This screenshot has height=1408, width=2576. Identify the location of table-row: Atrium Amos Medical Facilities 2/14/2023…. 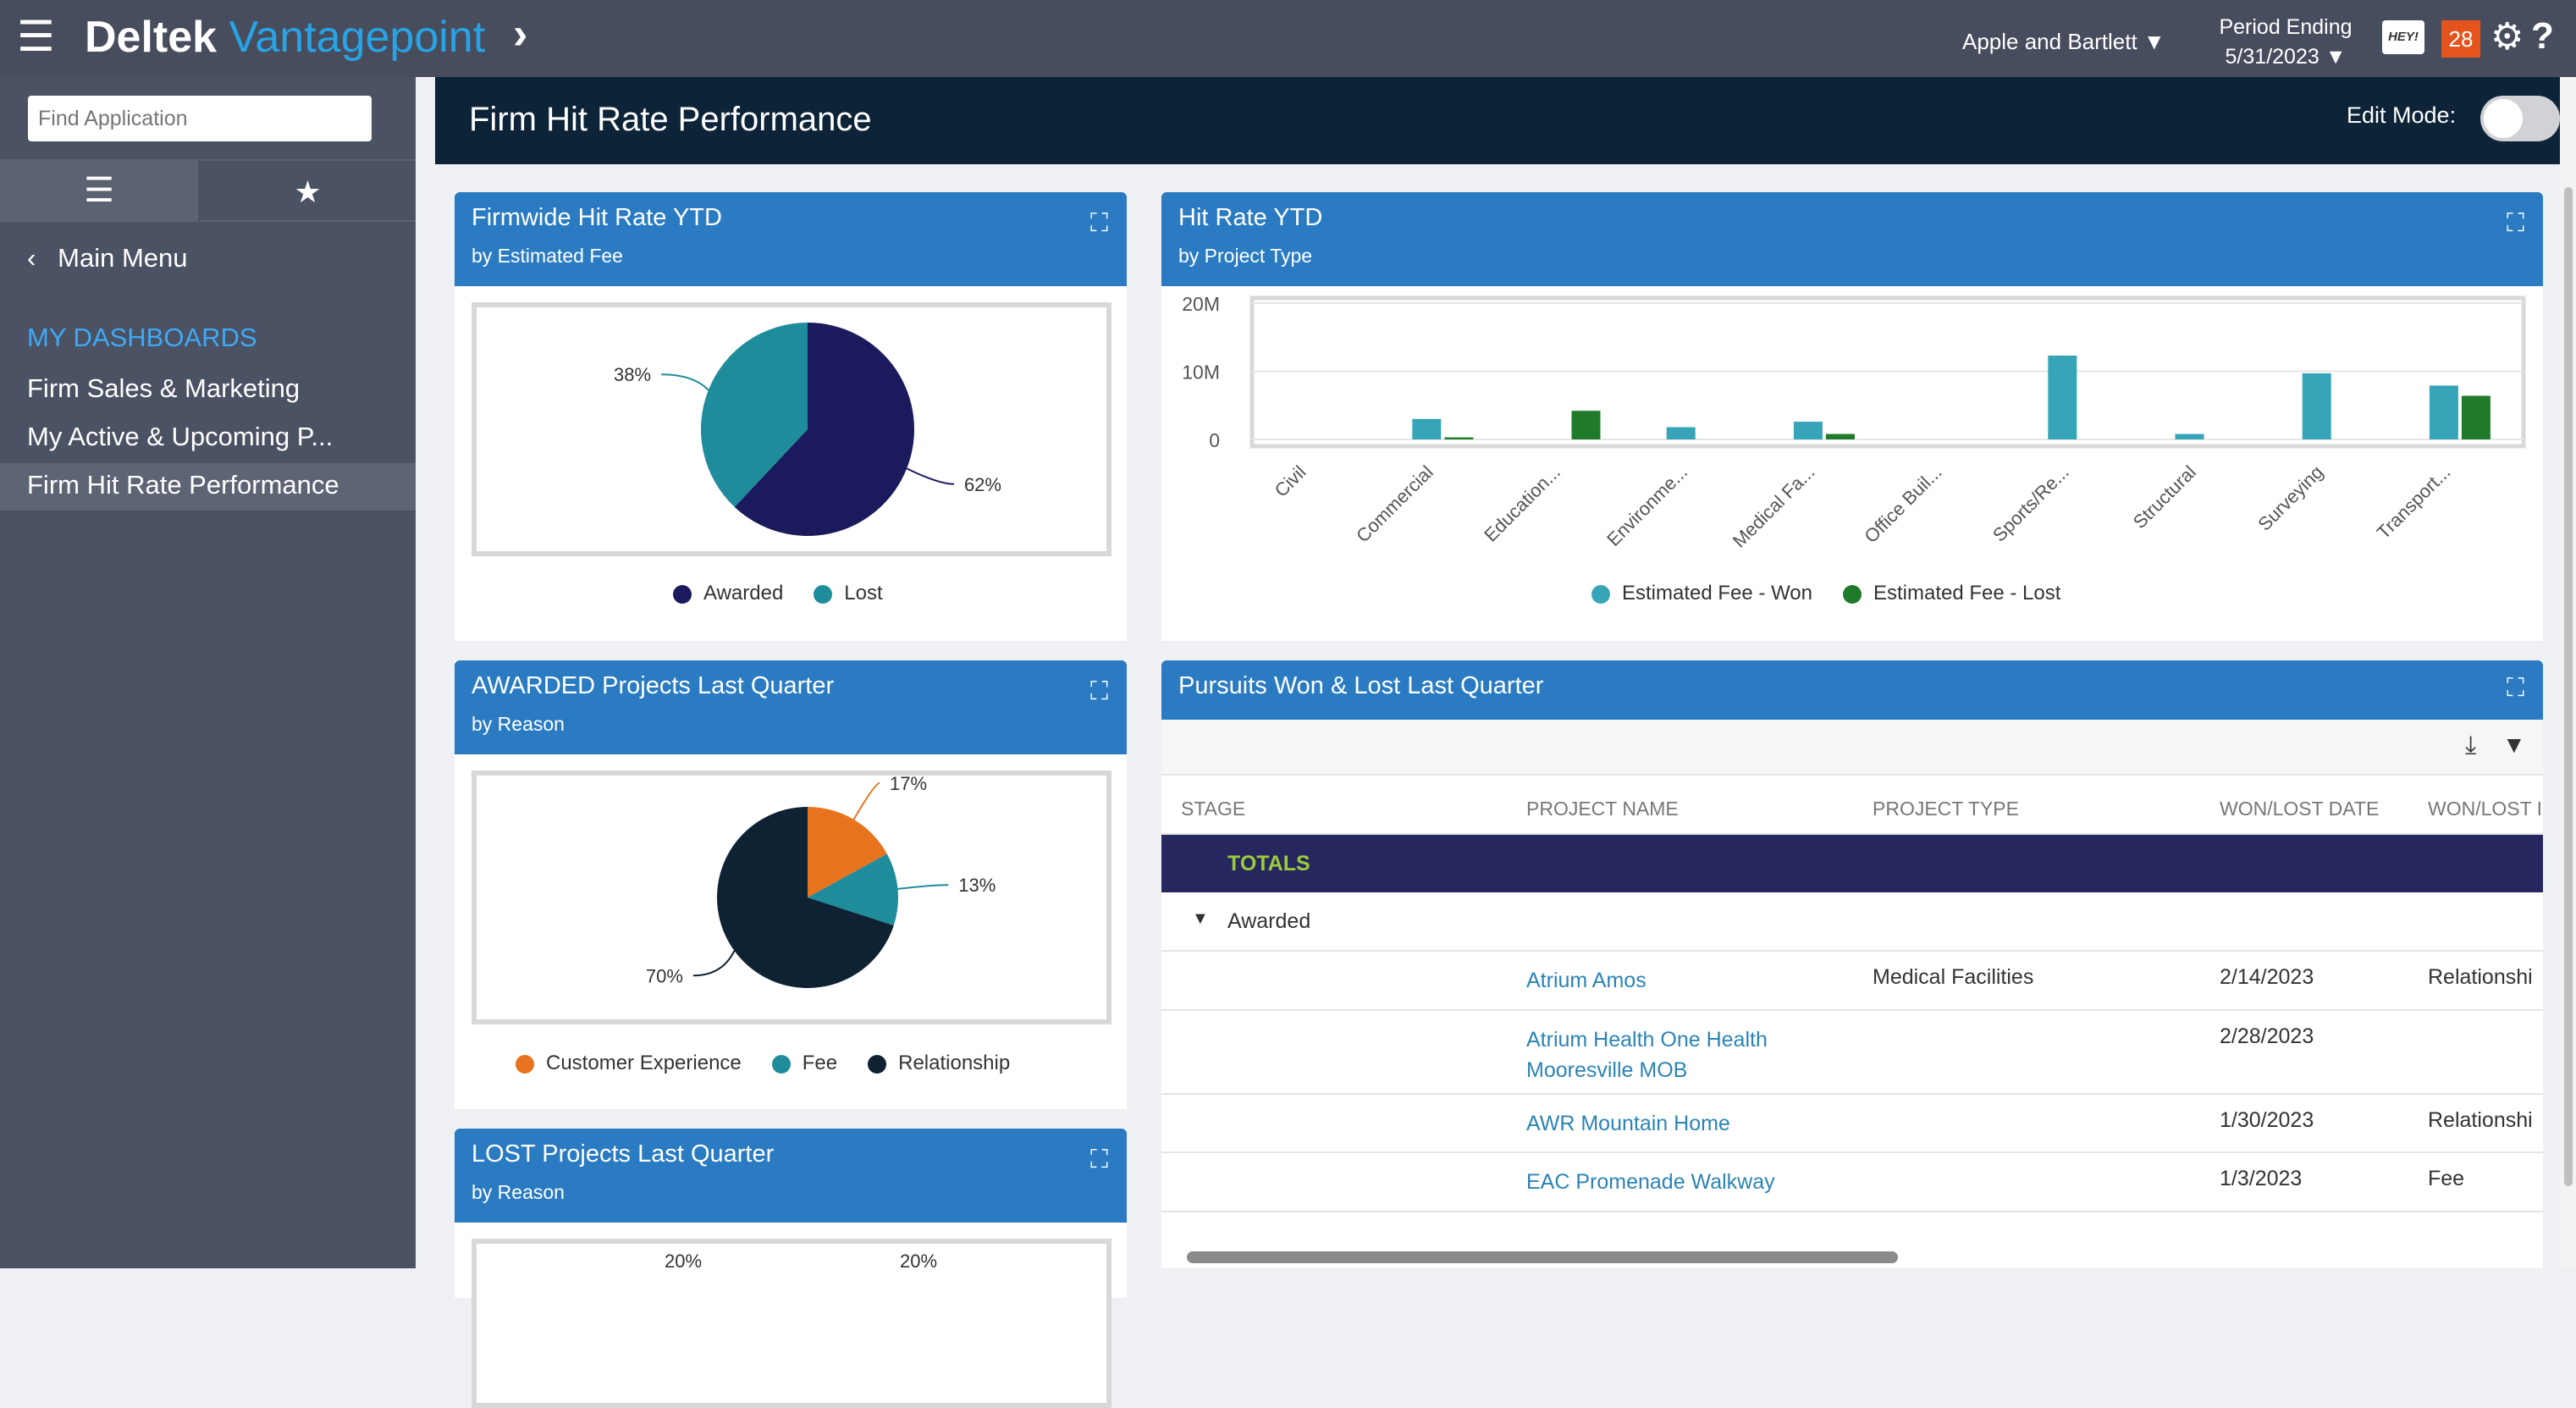
(1852, 982).